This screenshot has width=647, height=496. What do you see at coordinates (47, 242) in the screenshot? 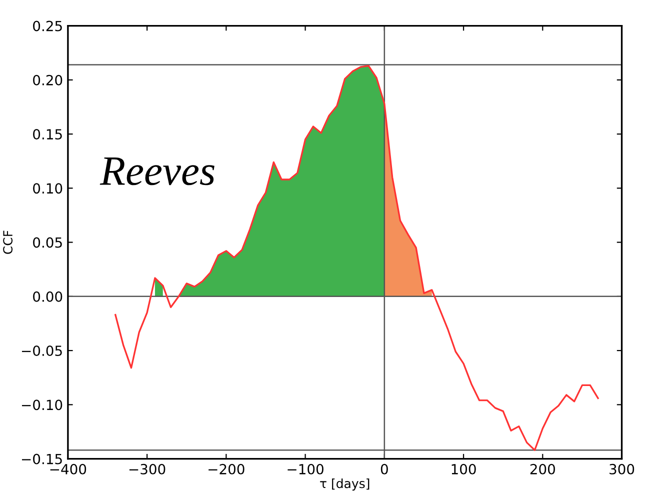
I see `y-tick-label: 0.05` at bounding box center [47, 242].